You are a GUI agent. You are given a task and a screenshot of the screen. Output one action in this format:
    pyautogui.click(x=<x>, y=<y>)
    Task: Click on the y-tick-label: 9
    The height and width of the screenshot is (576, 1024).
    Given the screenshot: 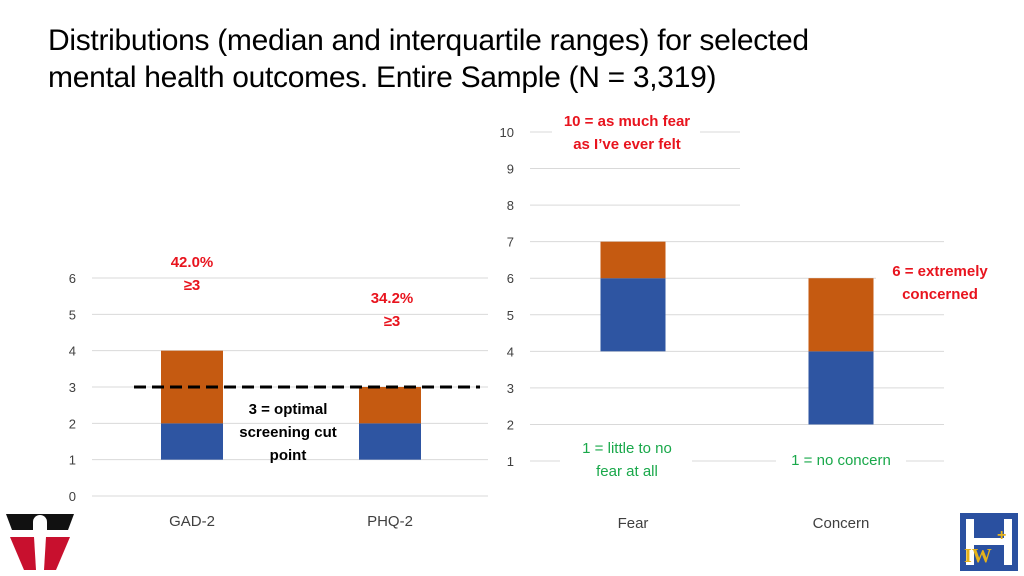 What is the action you would take?
    pyautogui.click(x=510, y=169)
    